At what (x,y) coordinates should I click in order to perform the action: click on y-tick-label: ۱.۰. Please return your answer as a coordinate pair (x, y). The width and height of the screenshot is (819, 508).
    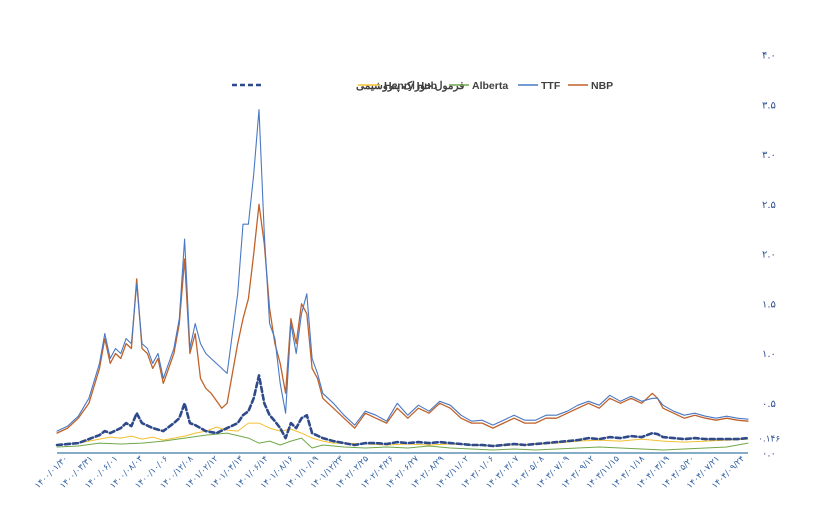
    Looking at the image, I should click on (769, 354).